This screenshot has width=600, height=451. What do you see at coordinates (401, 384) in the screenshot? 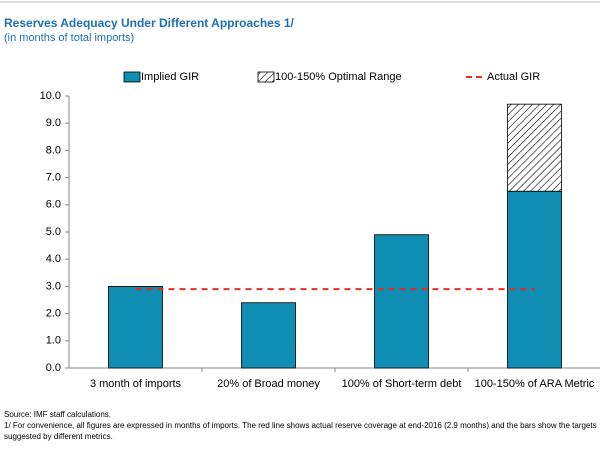
I see `x-tick-label: 100% of Short-term debt` at bounding box center [401, 384].